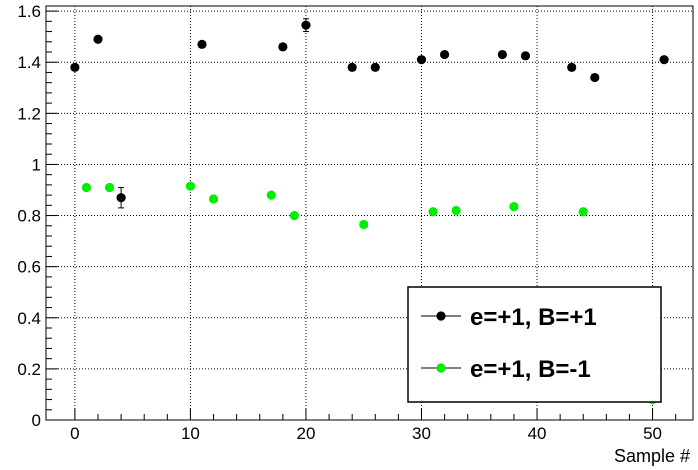 The width and height of the screenshot is (698, 470). Describe the element at coordinates (421, 433) in the screenshot. I see `x-tick-label: 30` at that location.